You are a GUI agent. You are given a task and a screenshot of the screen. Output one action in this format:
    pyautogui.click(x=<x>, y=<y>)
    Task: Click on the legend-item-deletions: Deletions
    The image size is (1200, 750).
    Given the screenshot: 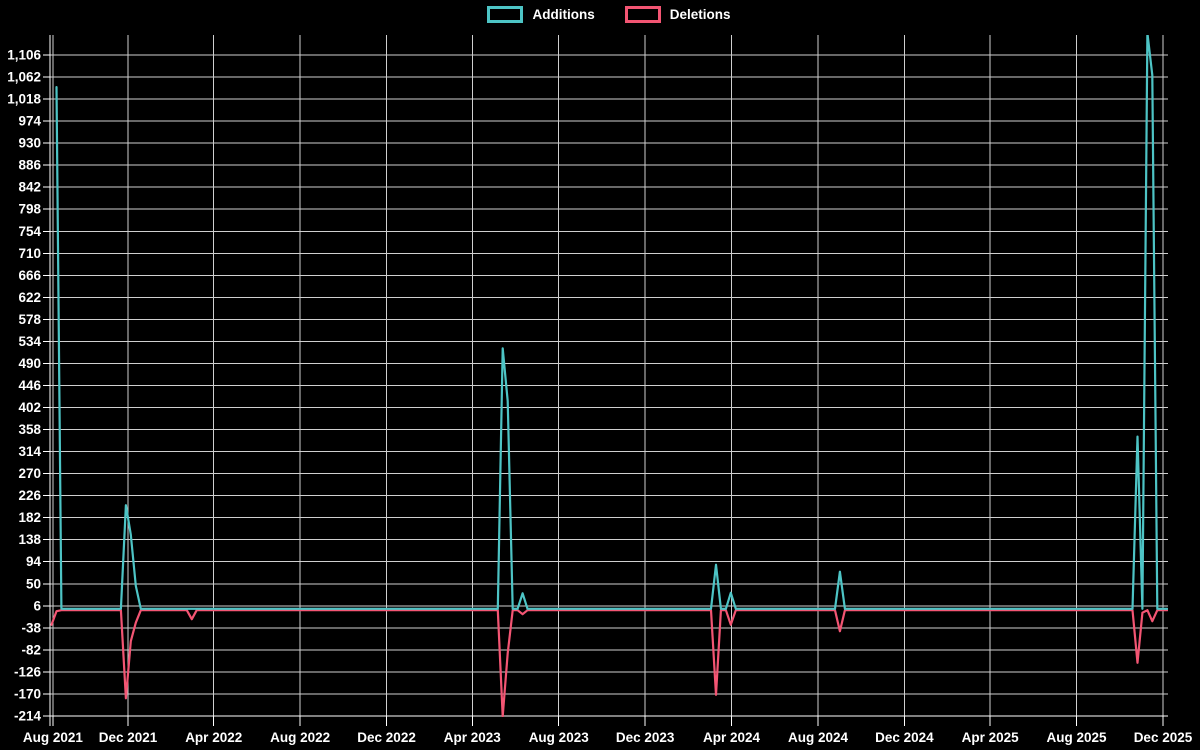 What is the action you would take?
    pyautogui.click(x=677, y=14)
    